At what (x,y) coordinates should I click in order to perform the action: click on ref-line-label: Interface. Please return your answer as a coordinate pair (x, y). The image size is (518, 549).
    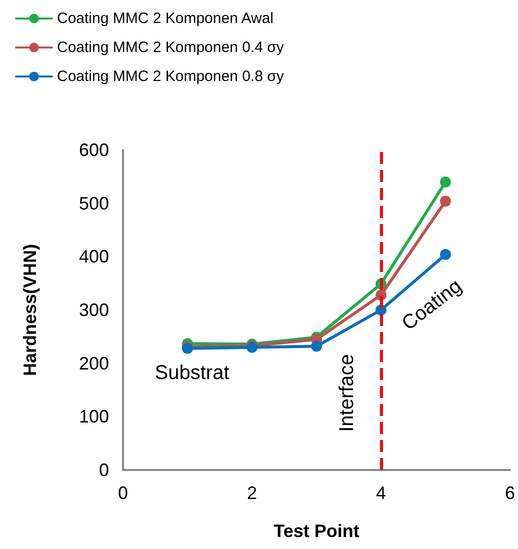
    Looking at the image, I should click on (347, 393).